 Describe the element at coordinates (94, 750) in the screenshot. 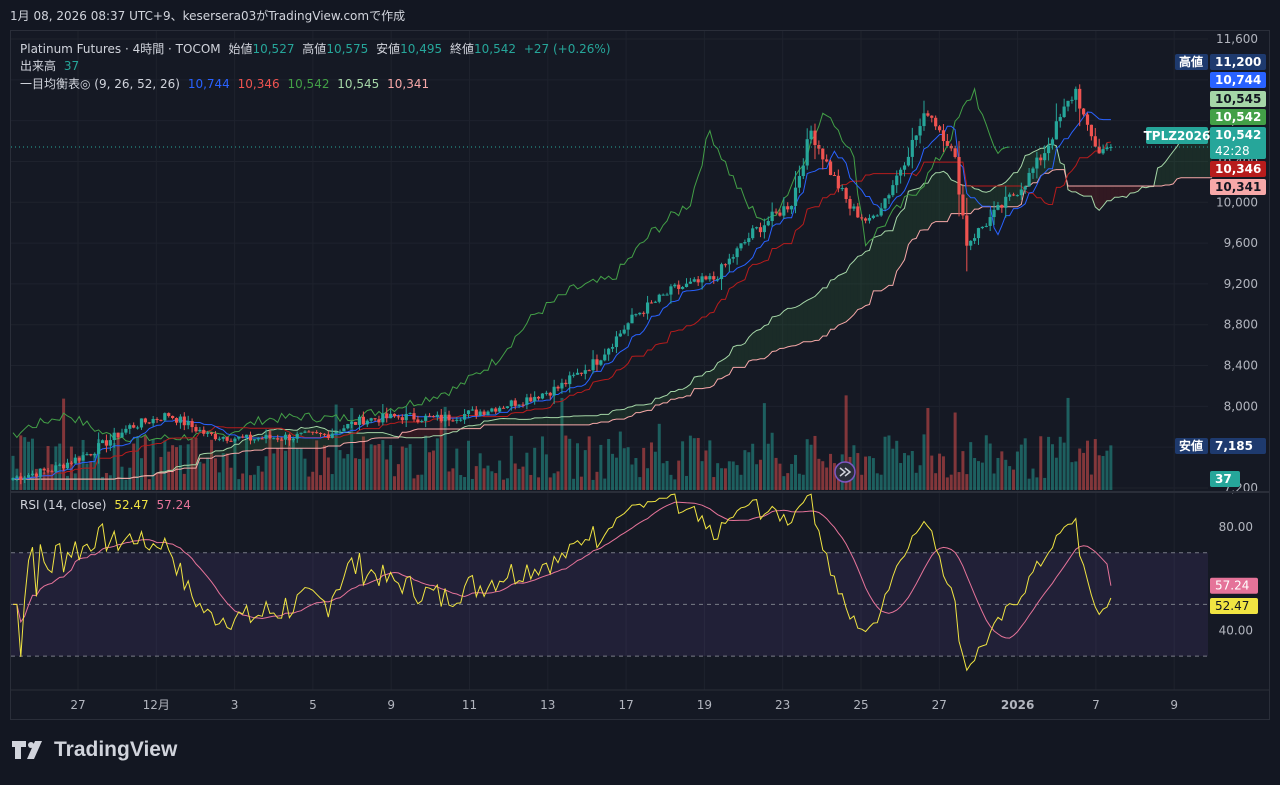

I see `tradingview-logo: TradingView` at that location.